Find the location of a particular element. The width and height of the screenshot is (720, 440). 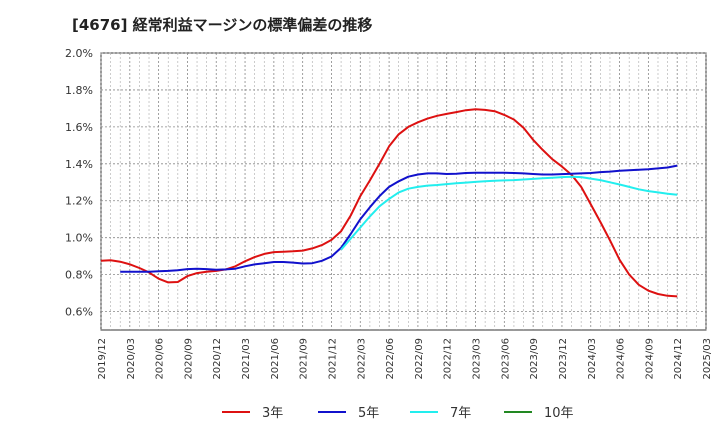

x-tick-label: 2024/03 is located at coordinates (592, 359).